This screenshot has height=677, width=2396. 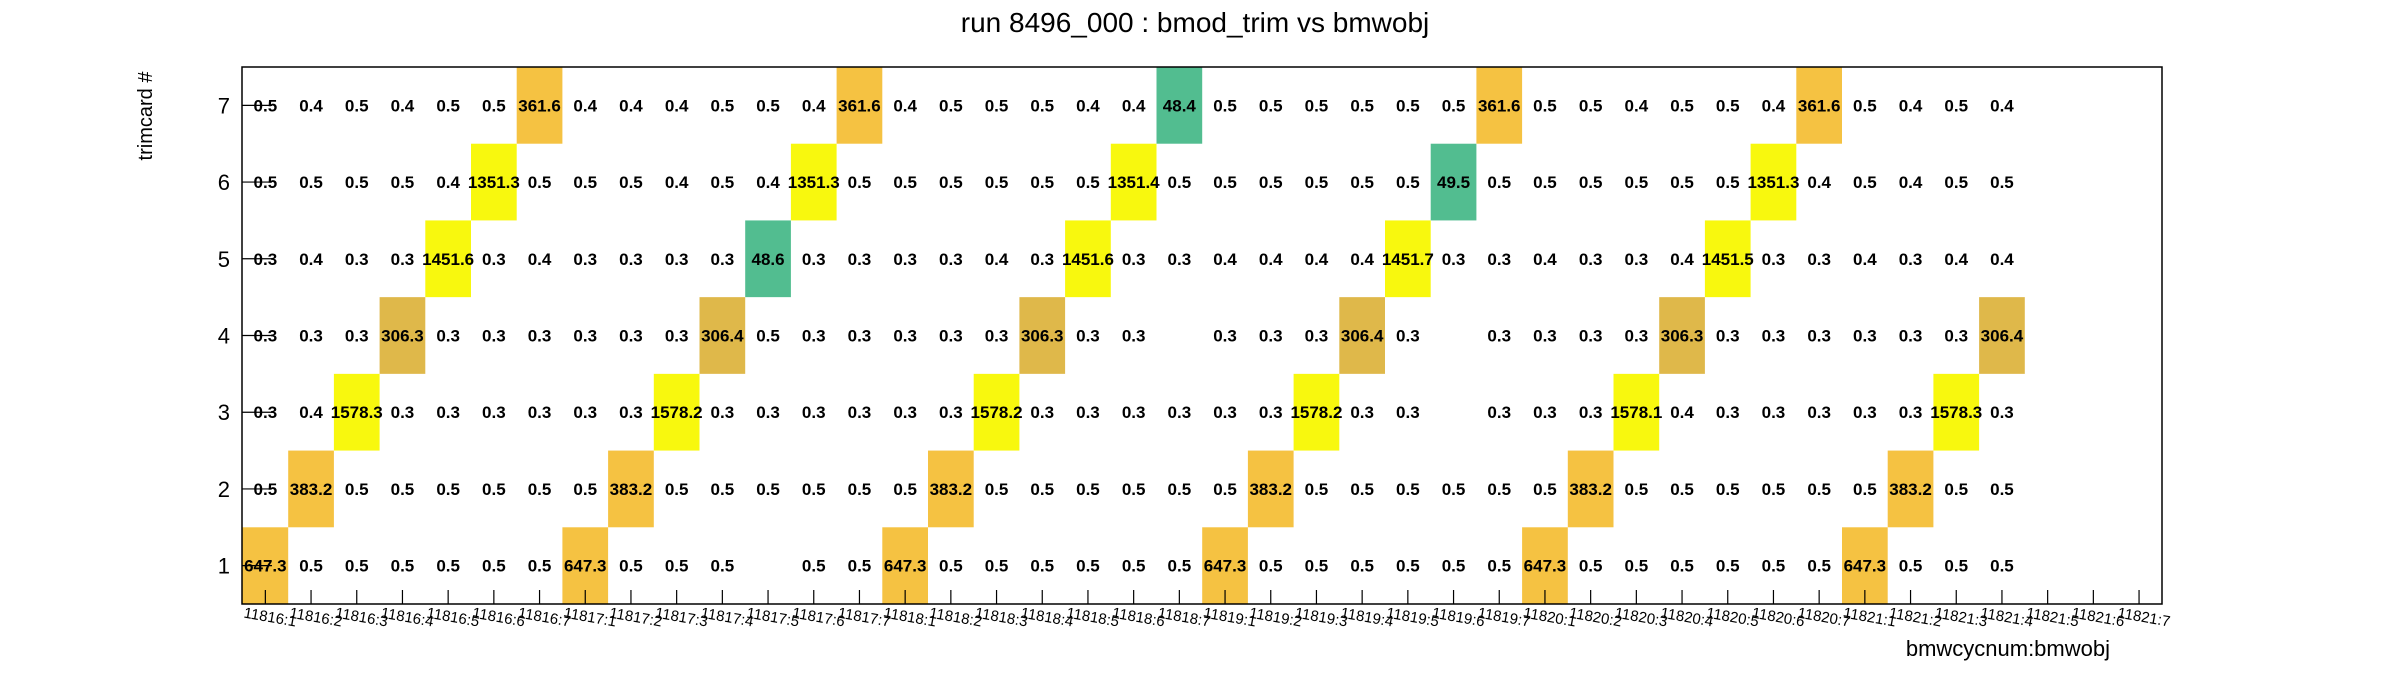 What do you see at coordinates (631, 489) in the screenshot?
I see `cell-value-label: 383.2` at bounding box center [631, 489].